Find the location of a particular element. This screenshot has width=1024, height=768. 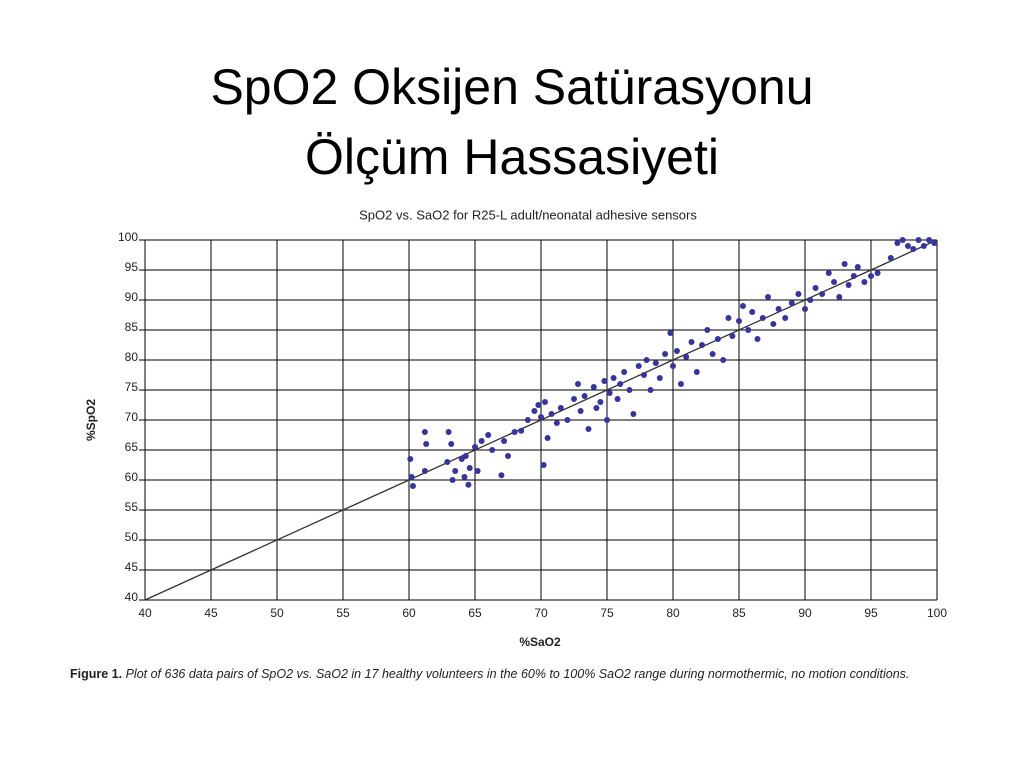

y-tick-label: 85 is located at coordinates (132, 327).